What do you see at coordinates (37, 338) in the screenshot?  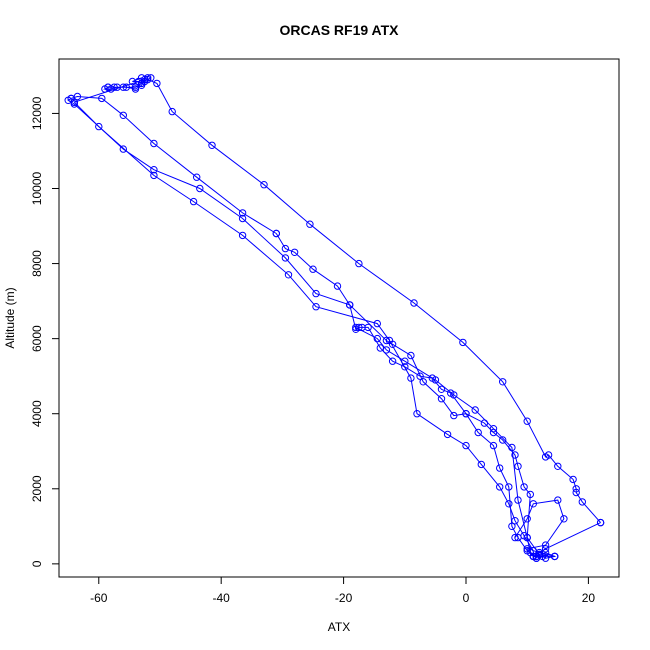 I see `y-tick-label: 6000` at bounding box center [37, 338].